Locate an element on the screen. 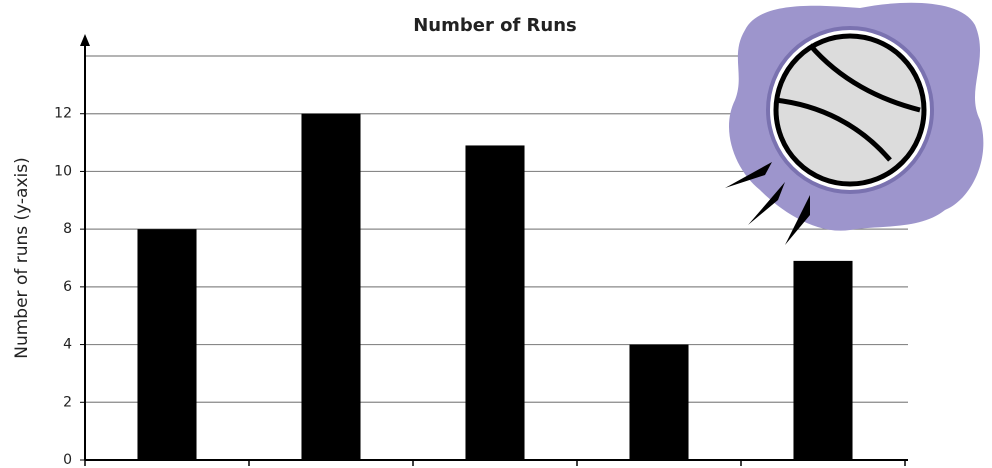 The height and width of the screenshot is (468, 992). y-tick-label: 12 is located at coordinates (63, 114).